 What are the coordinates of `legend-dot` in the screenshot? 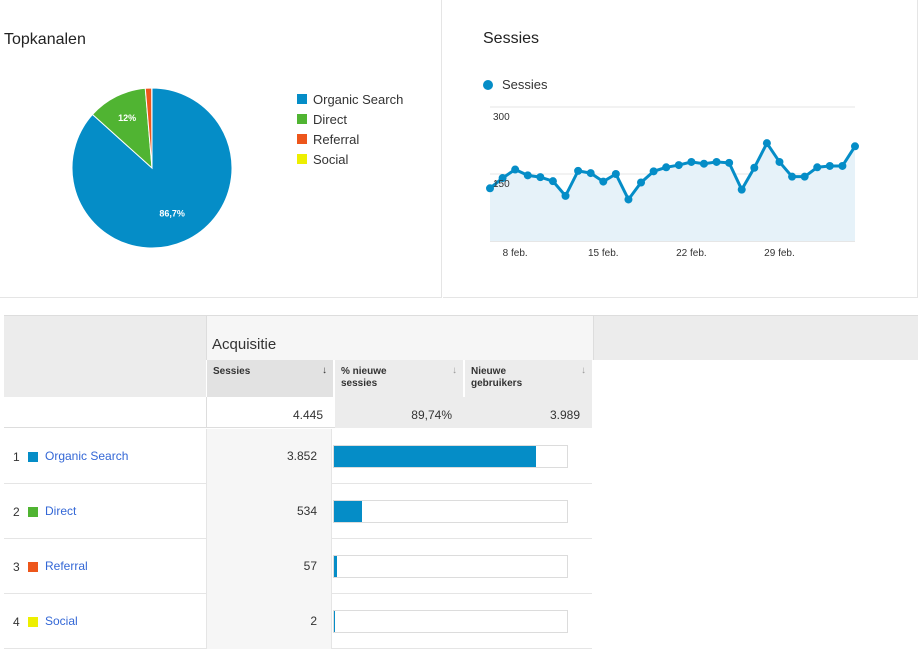 It's located at (488, 84).